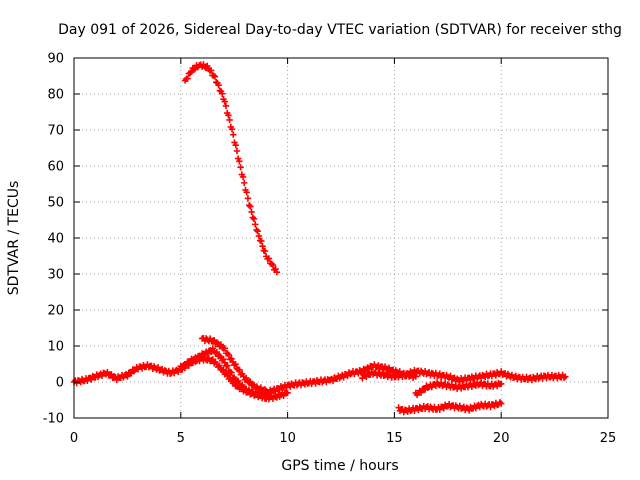  Describe the element at coordinates (458, 389) in the screenshot. I see `series-7: satellite track G` at that location.